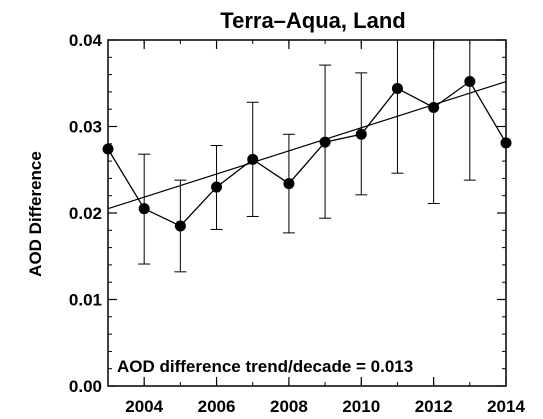  Describe the element at coordinates (85, 386) in the screenshot. I see `y-tick-label: 0.00` at that location.